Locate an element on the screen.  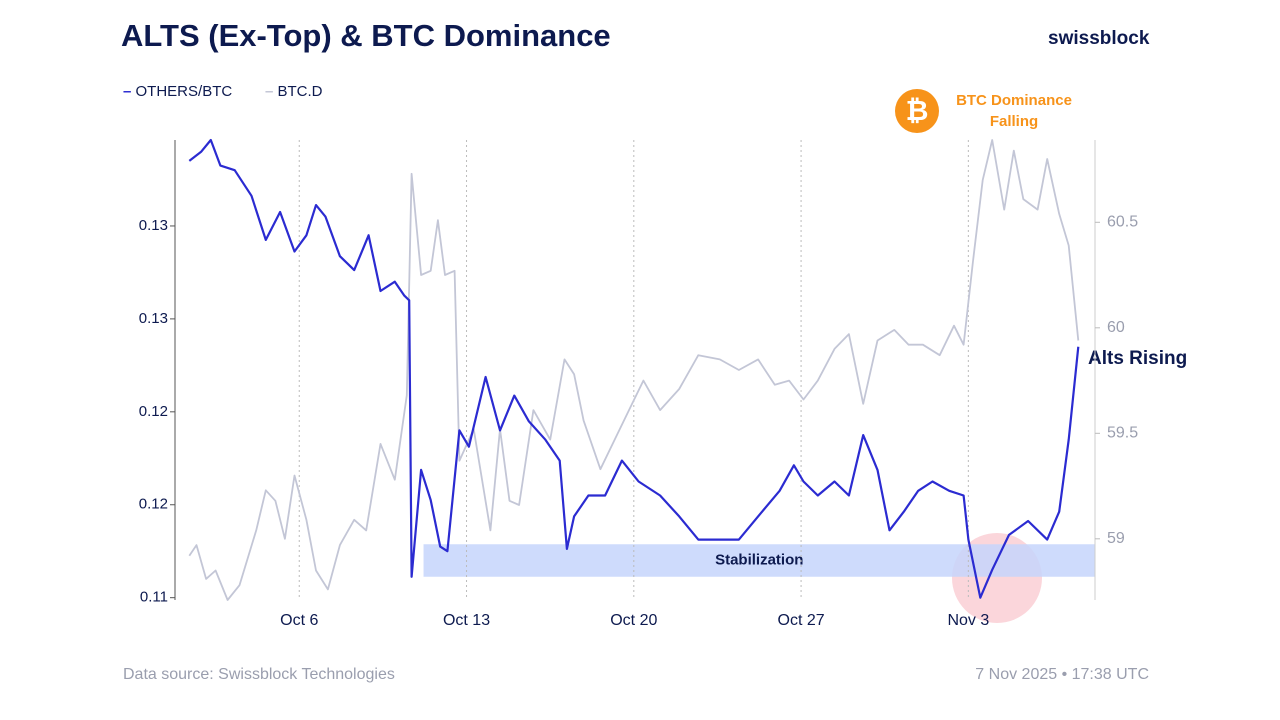
y2-tick-label: 60 is located at coordinates (1116, 327).